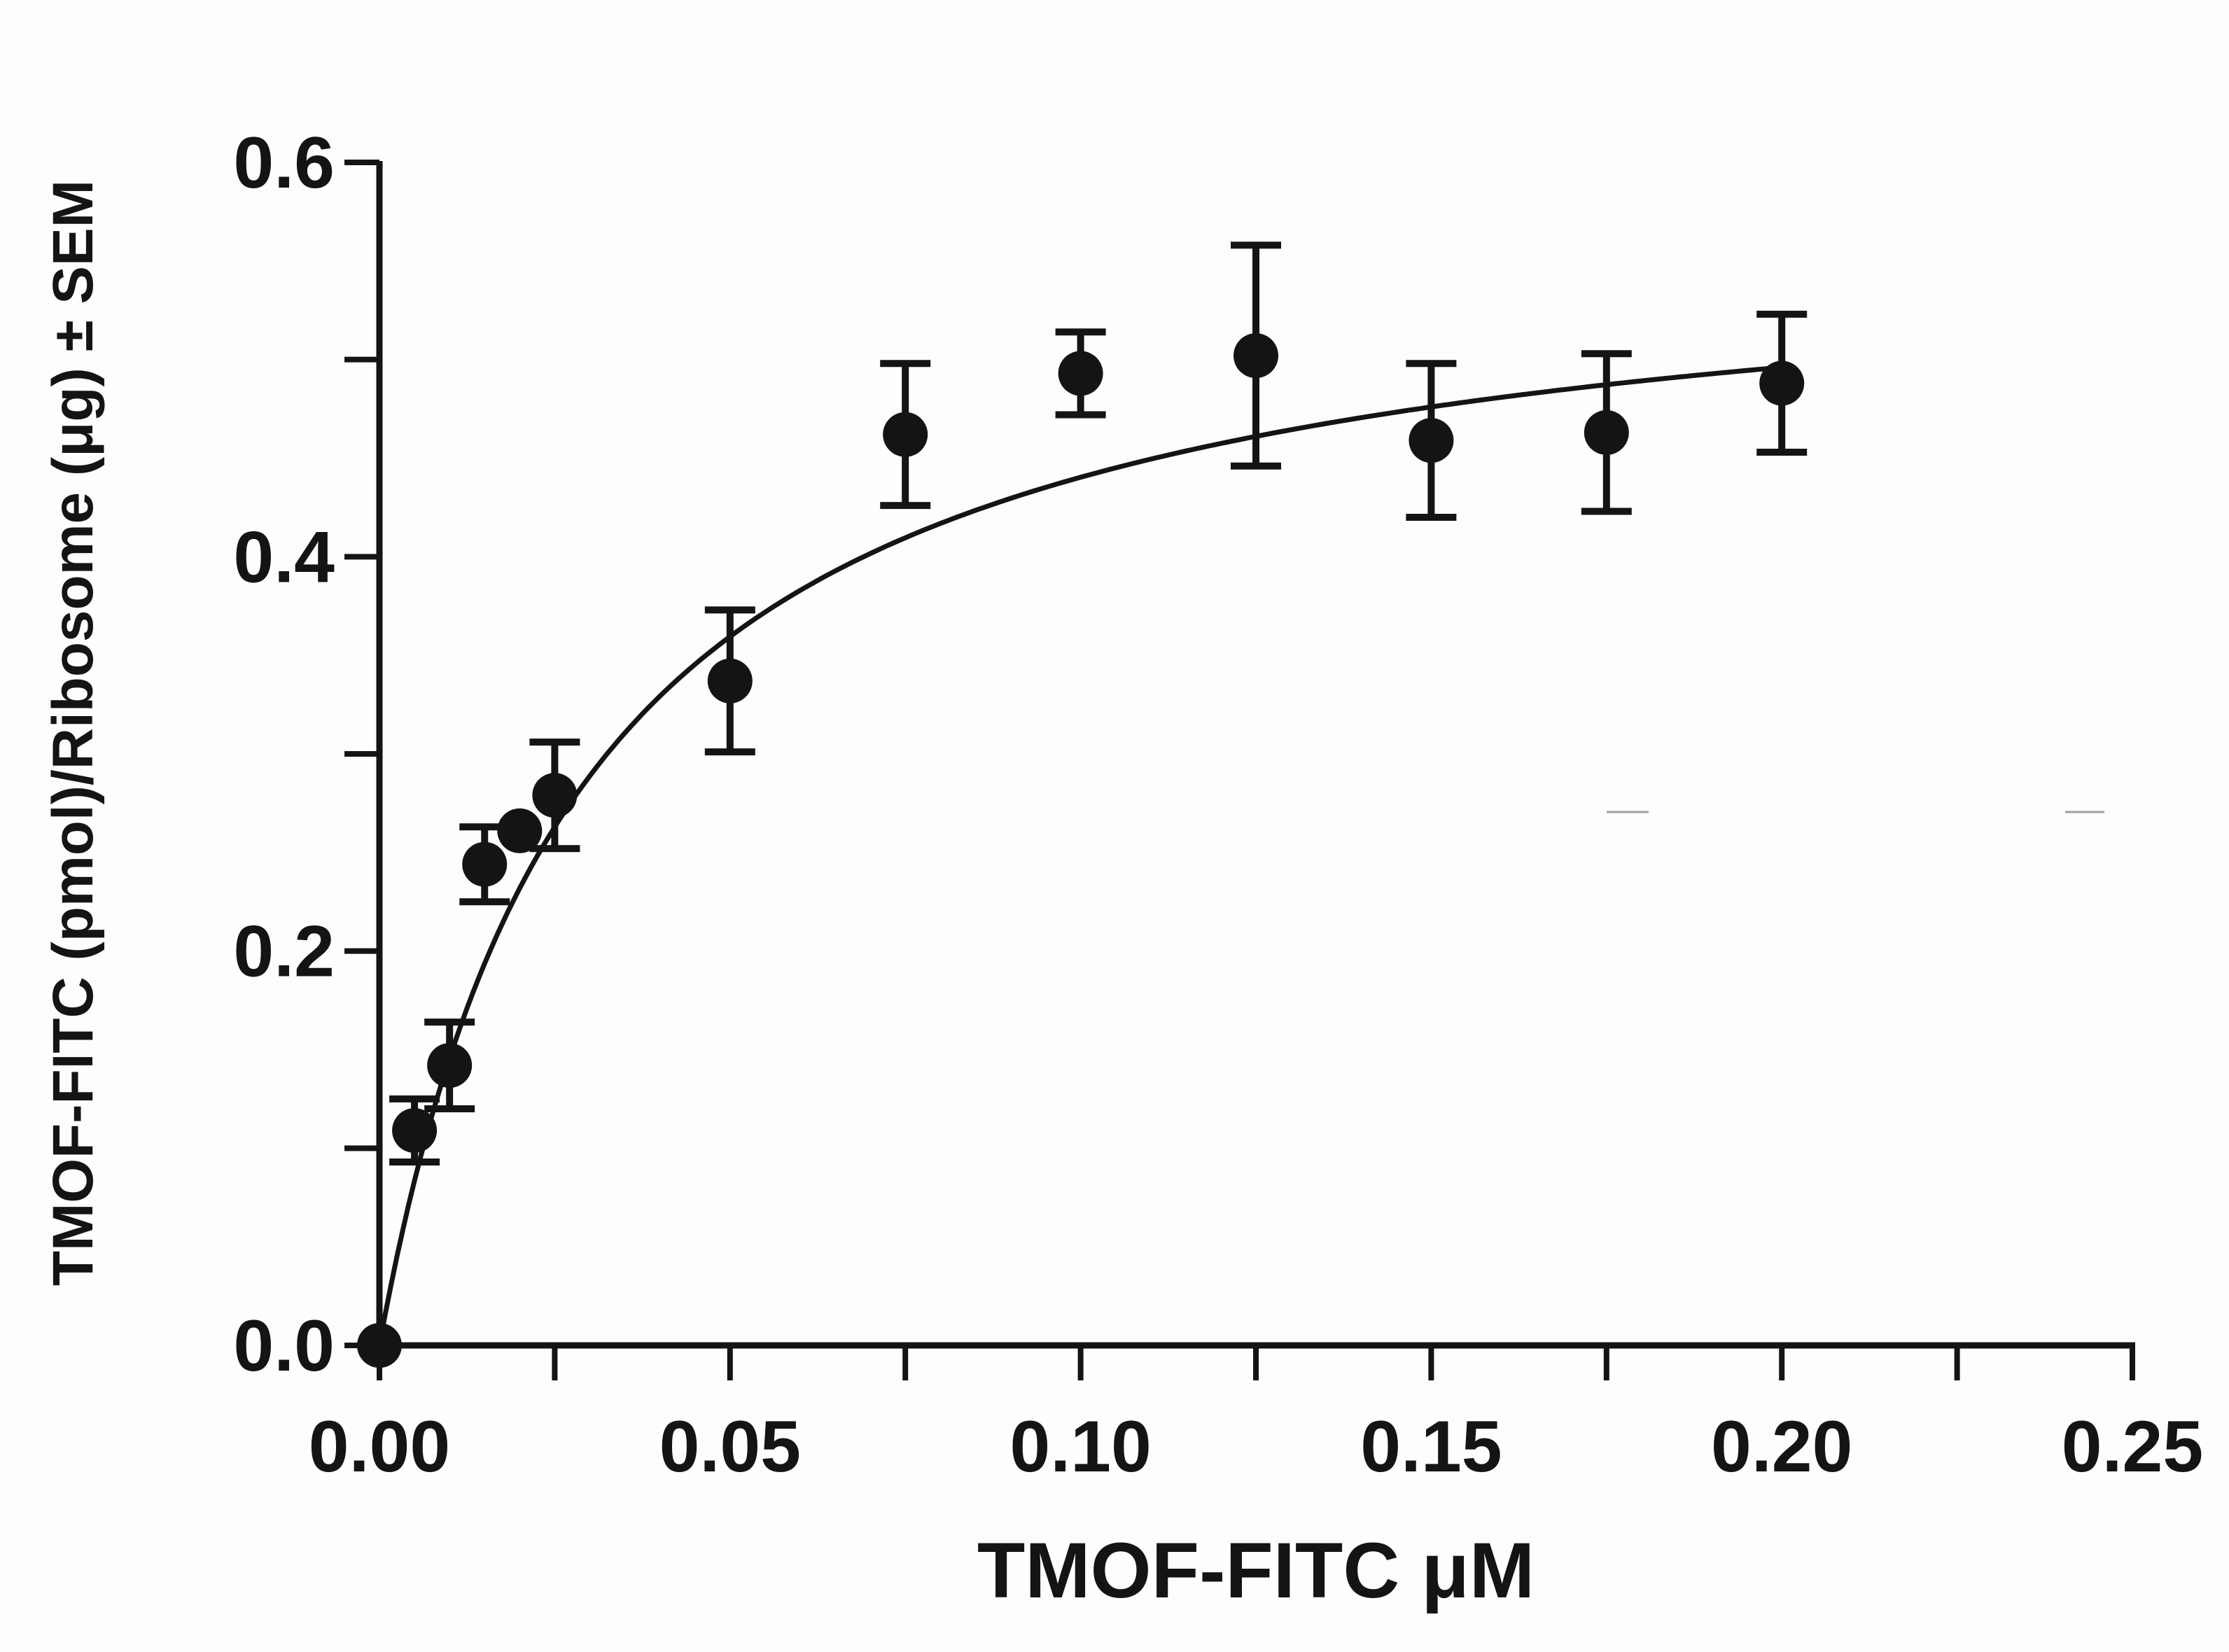 The height and width of the screenshot is (1652, 2229). Describe the element at coordinates (284, 1346) in the screenshot. I see `y-tick-label-0.0: 0.0` at that location.